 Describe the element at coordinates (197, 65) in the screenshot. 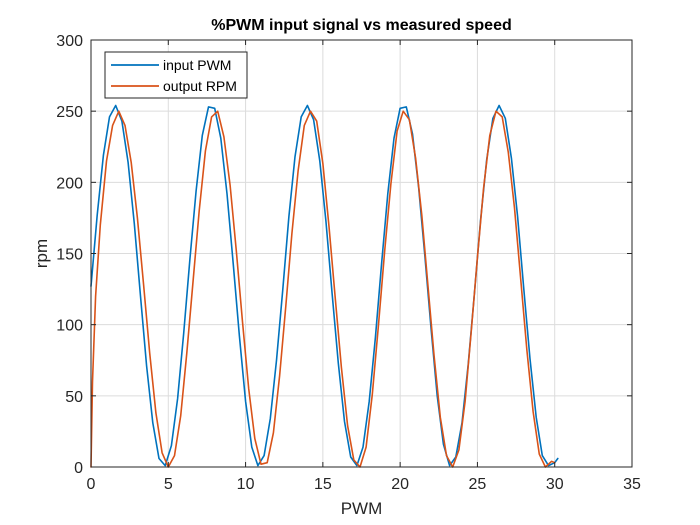

I see `legend-label-input-pwm: input PWM` at that location.